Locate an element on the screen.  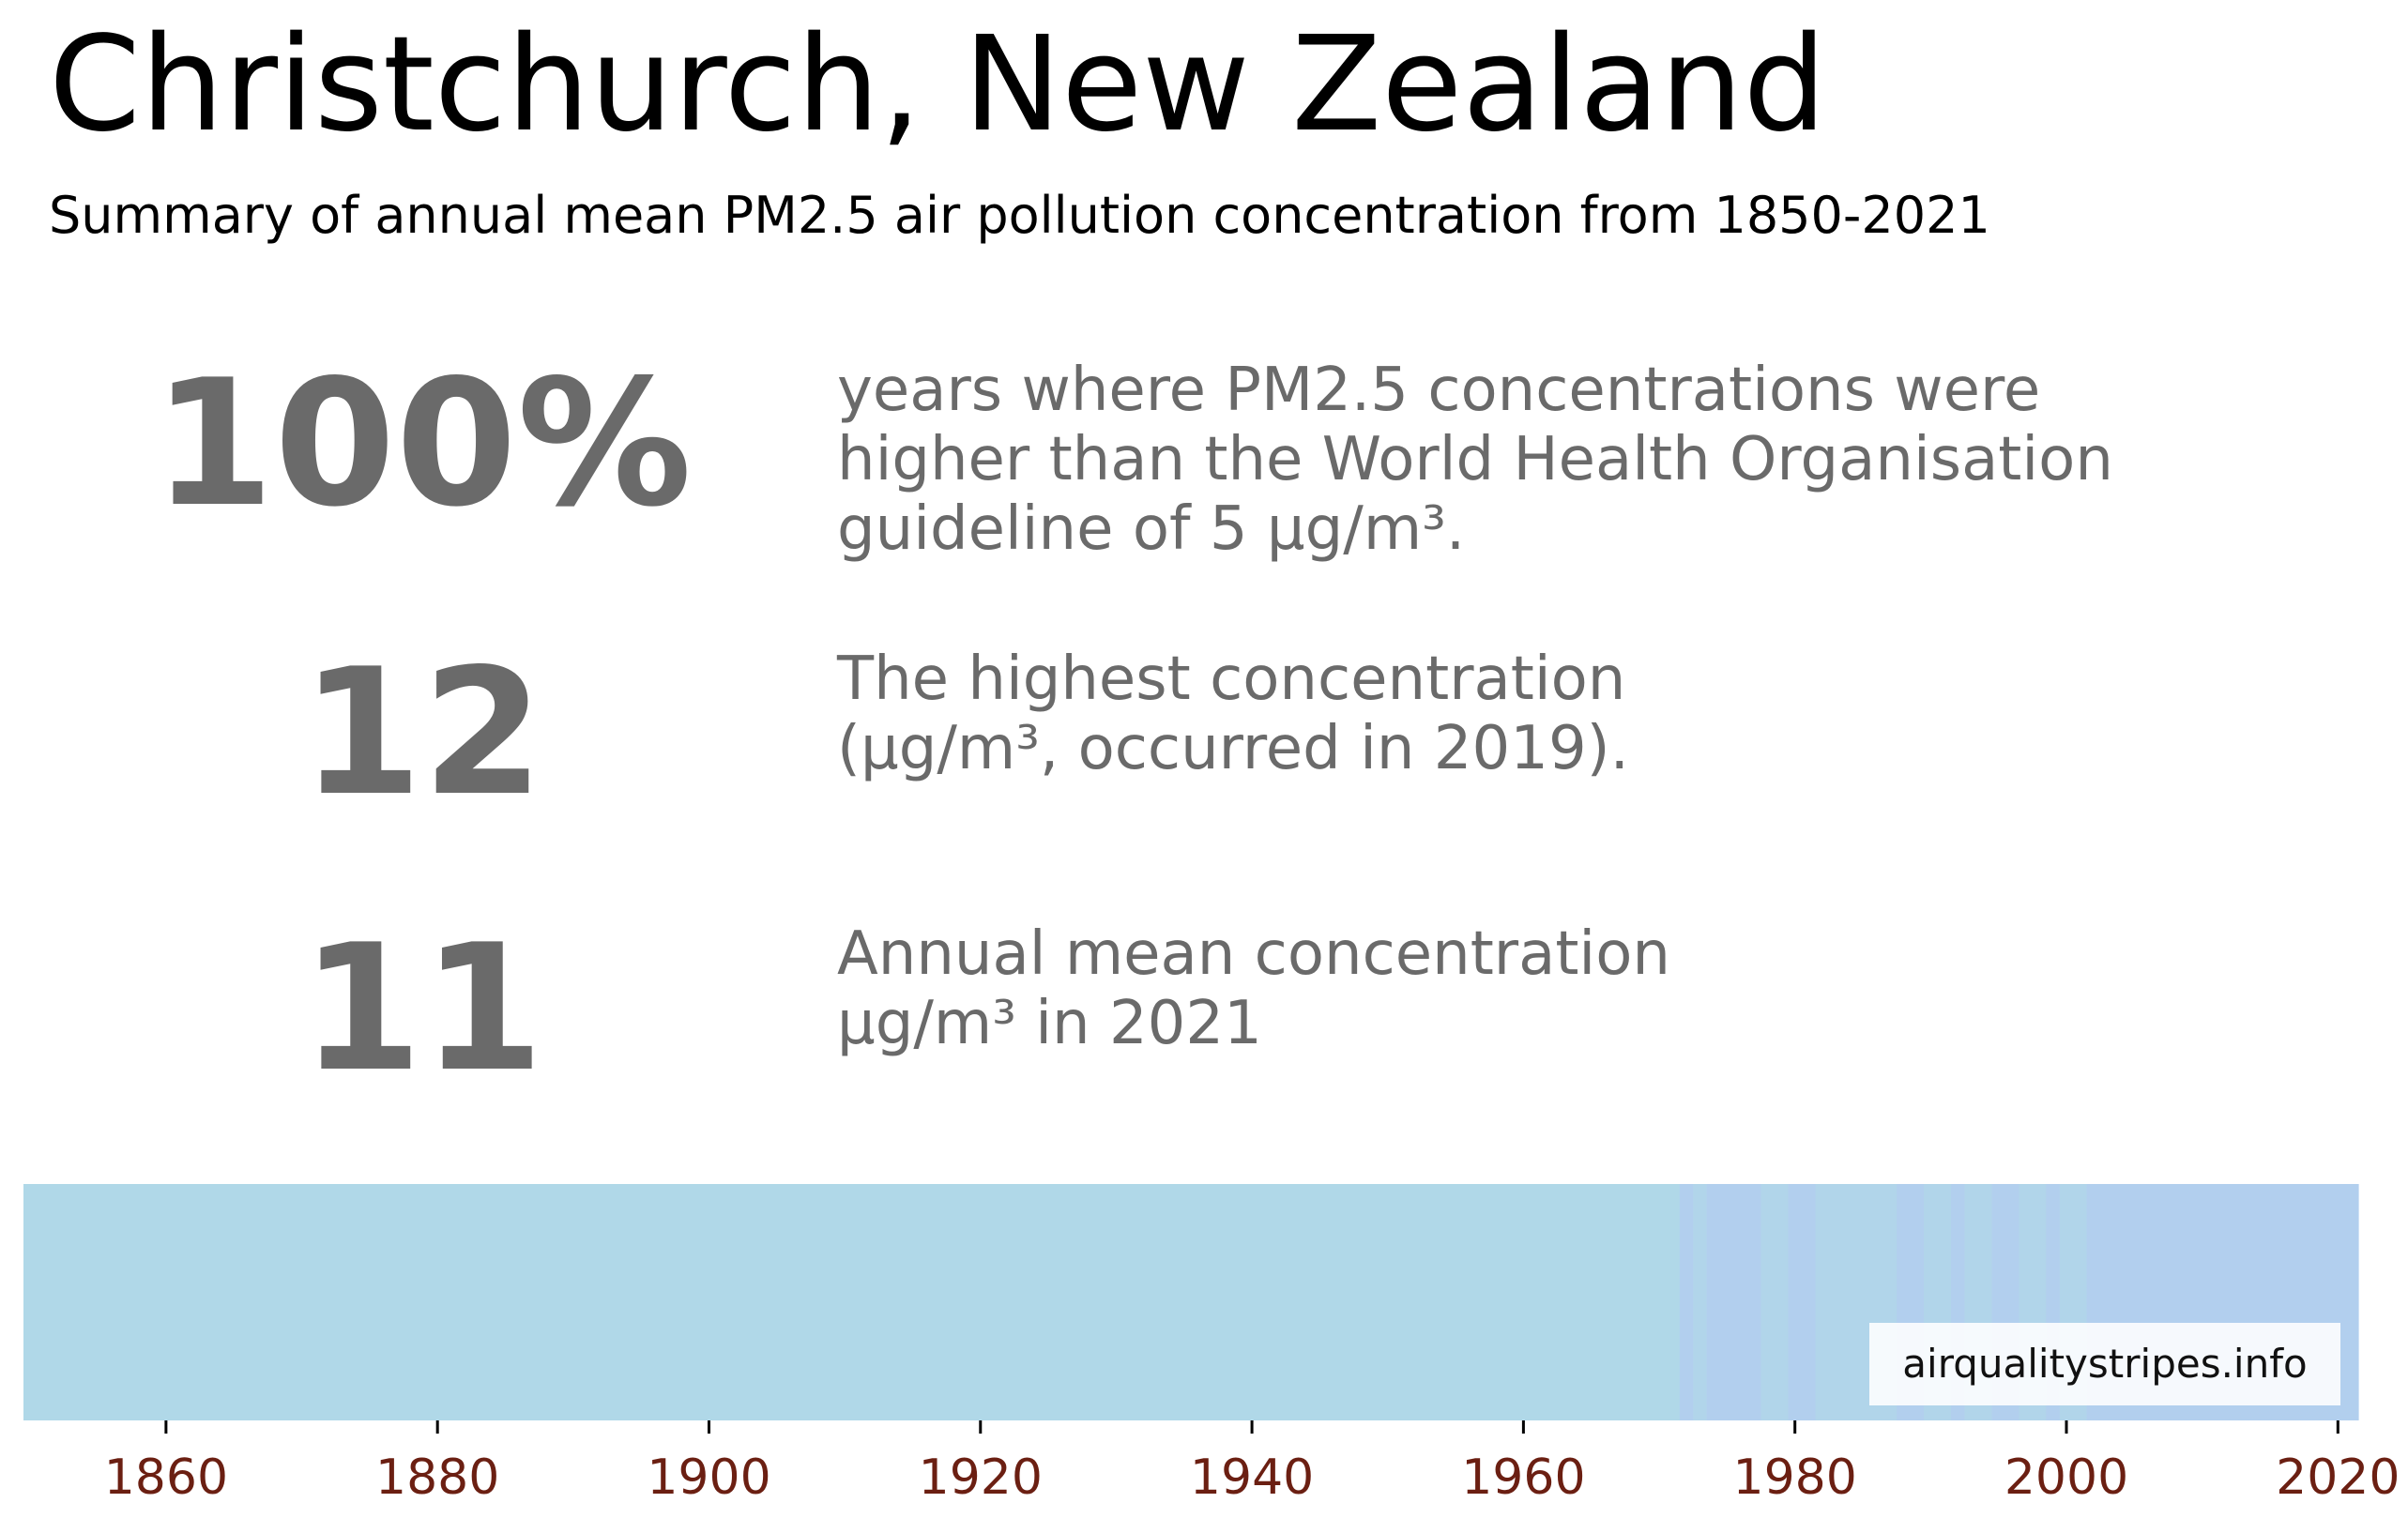
stat-value-latest: 11 is located at coordinates (422, 1008).